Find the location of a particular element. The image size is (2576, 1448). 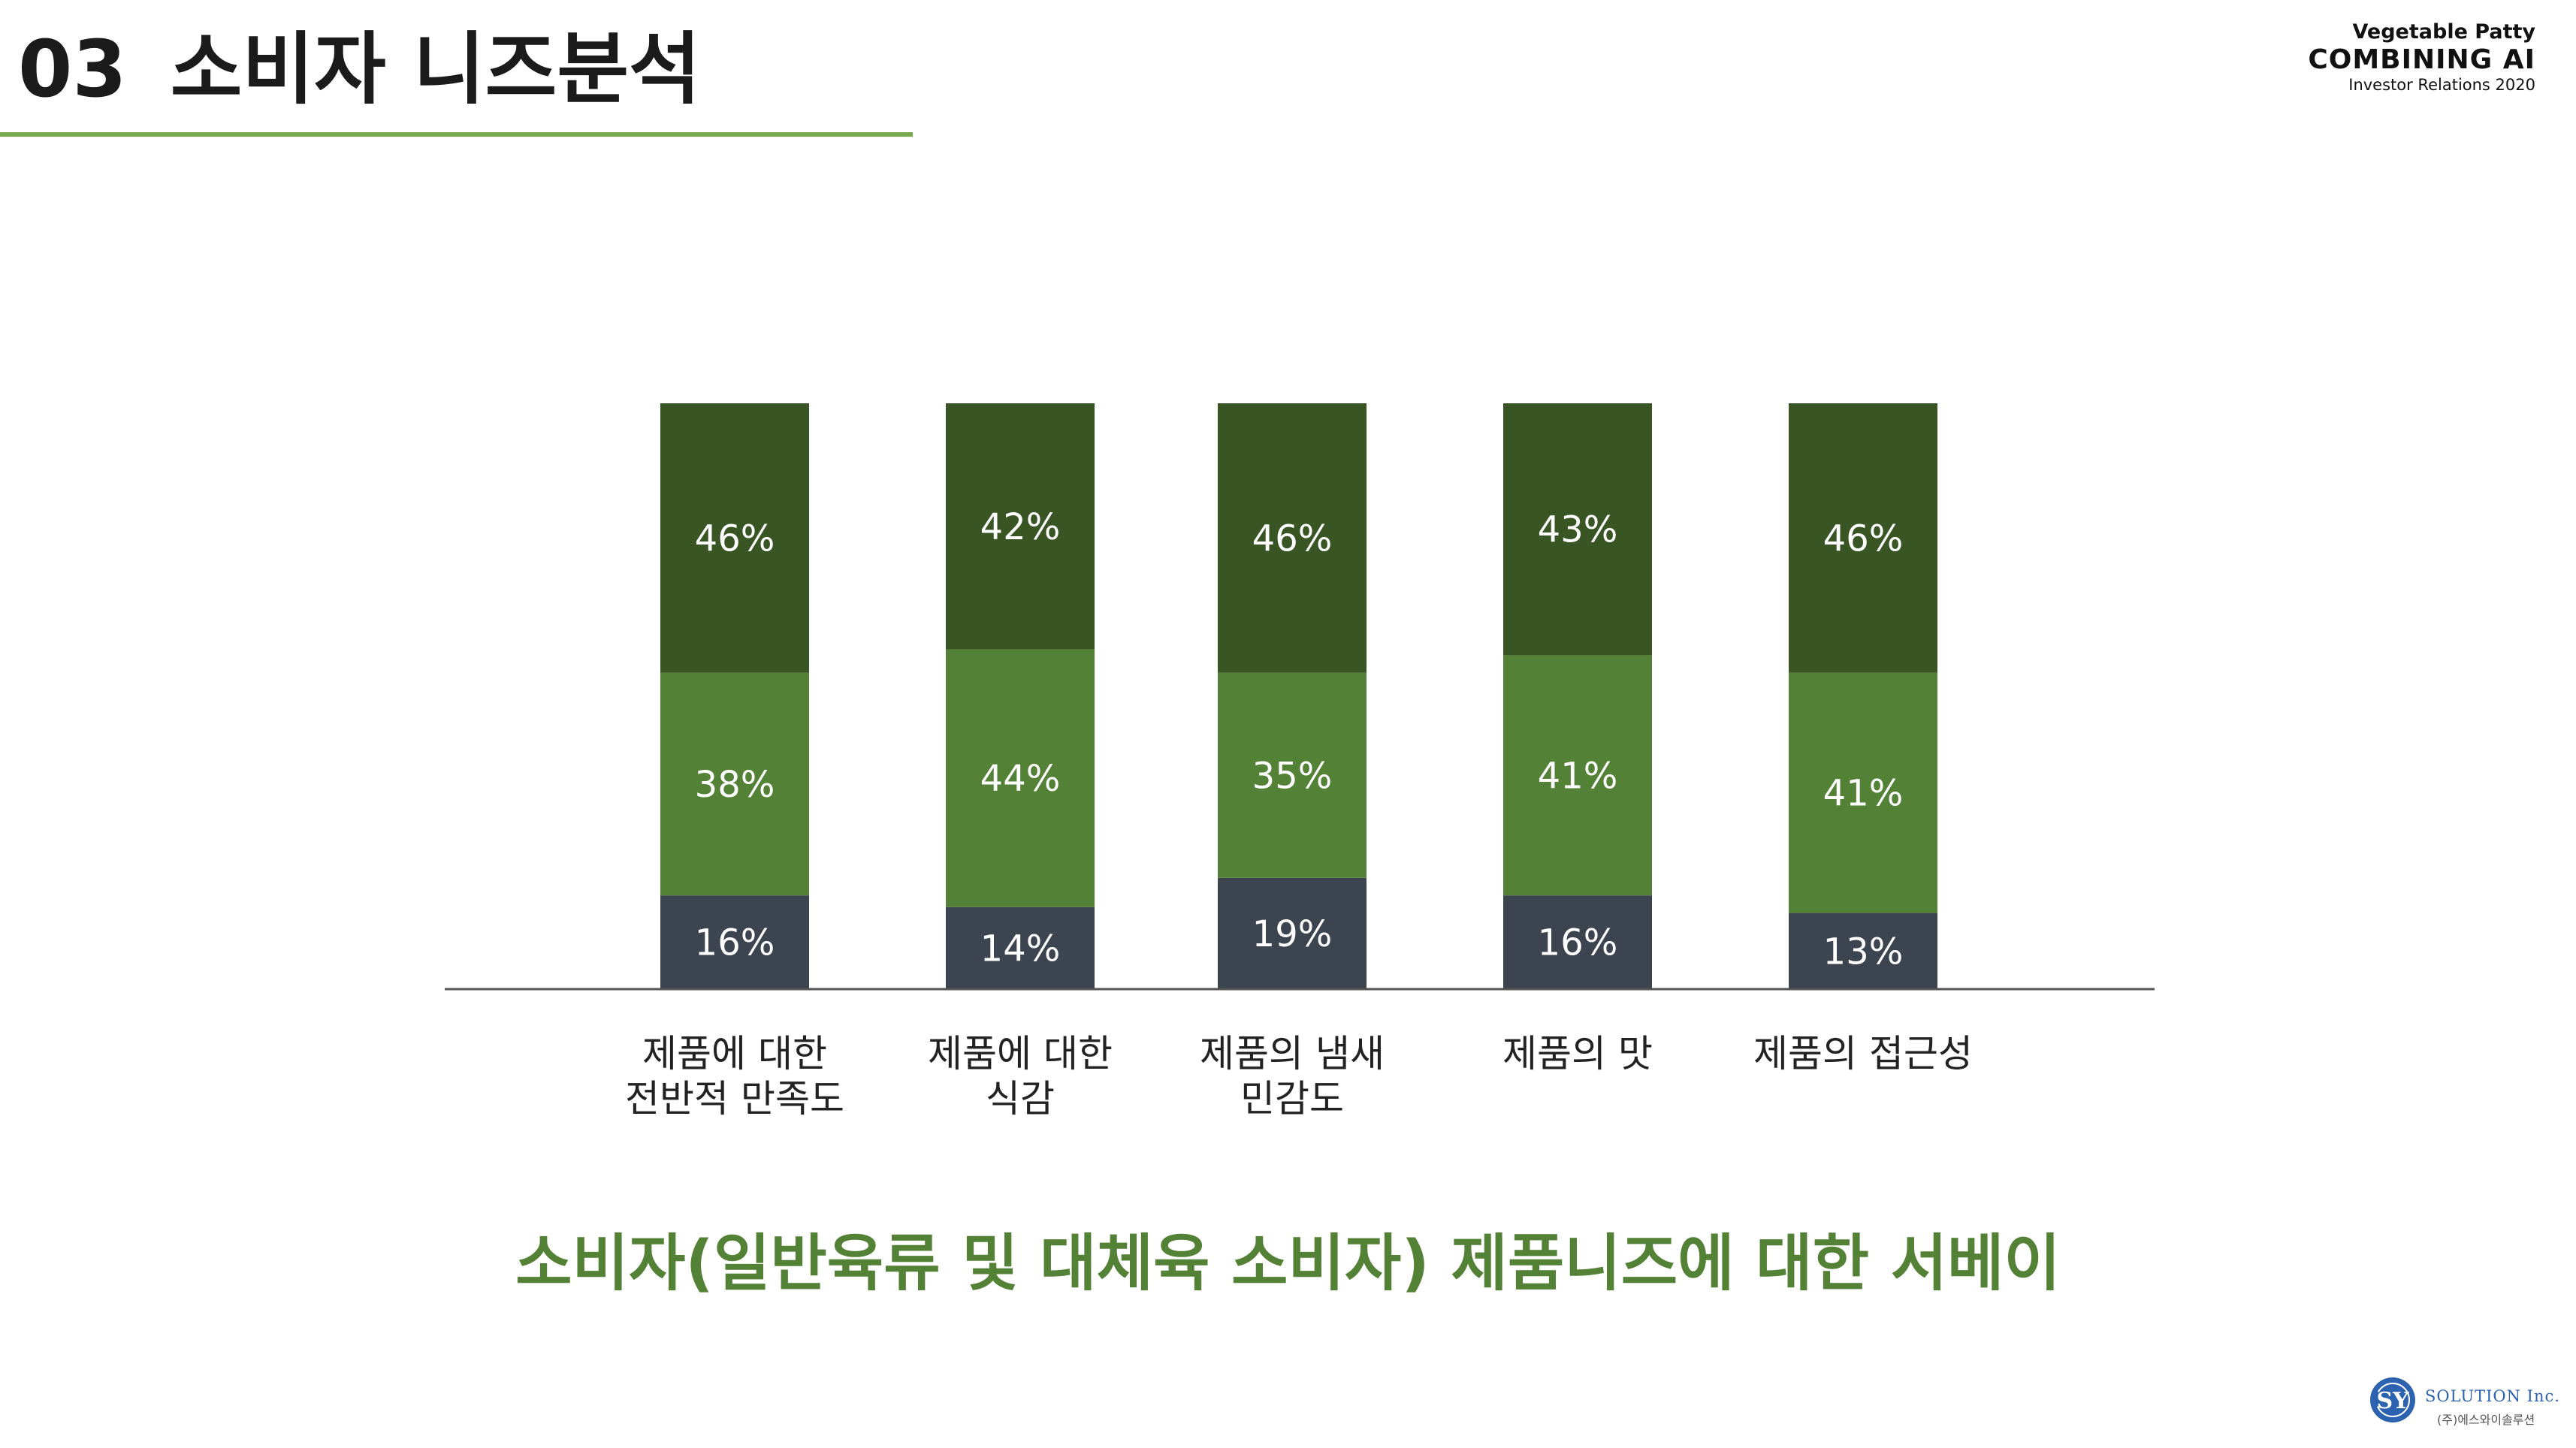

company-logo: SY SOLUTION Inc. (주)에스와이솔루션 is located at coordinates (2463, 1405).